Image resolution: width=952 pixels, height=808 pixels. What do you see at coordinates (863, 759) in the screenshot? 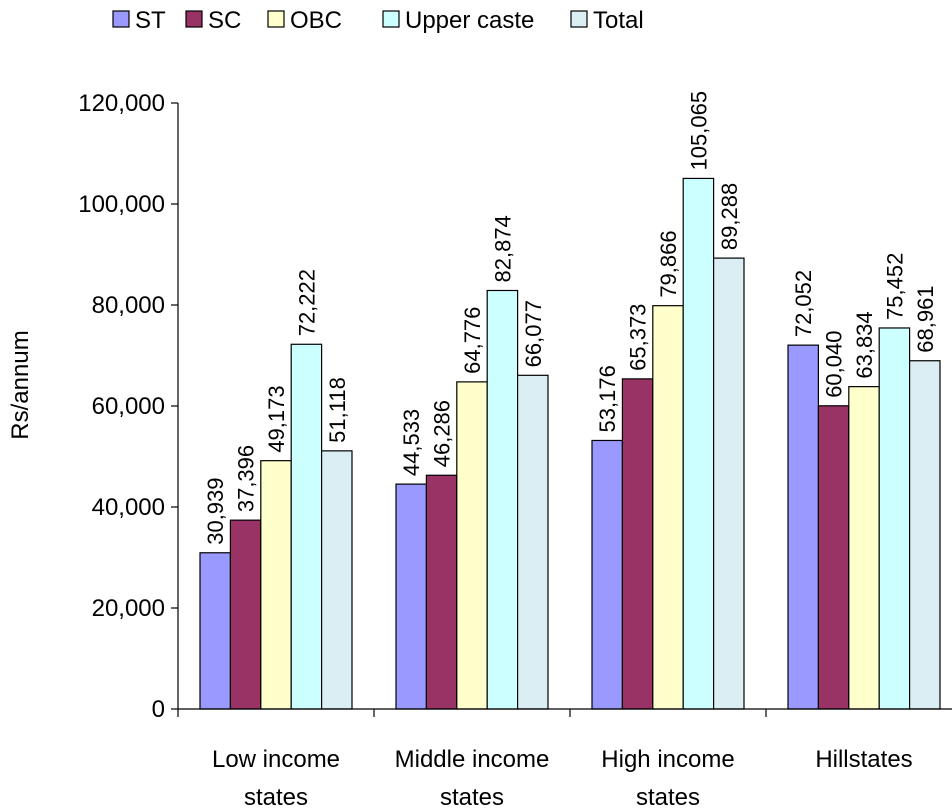
I see `x-category-label: Hillstates` at bounding box center [863, 759].